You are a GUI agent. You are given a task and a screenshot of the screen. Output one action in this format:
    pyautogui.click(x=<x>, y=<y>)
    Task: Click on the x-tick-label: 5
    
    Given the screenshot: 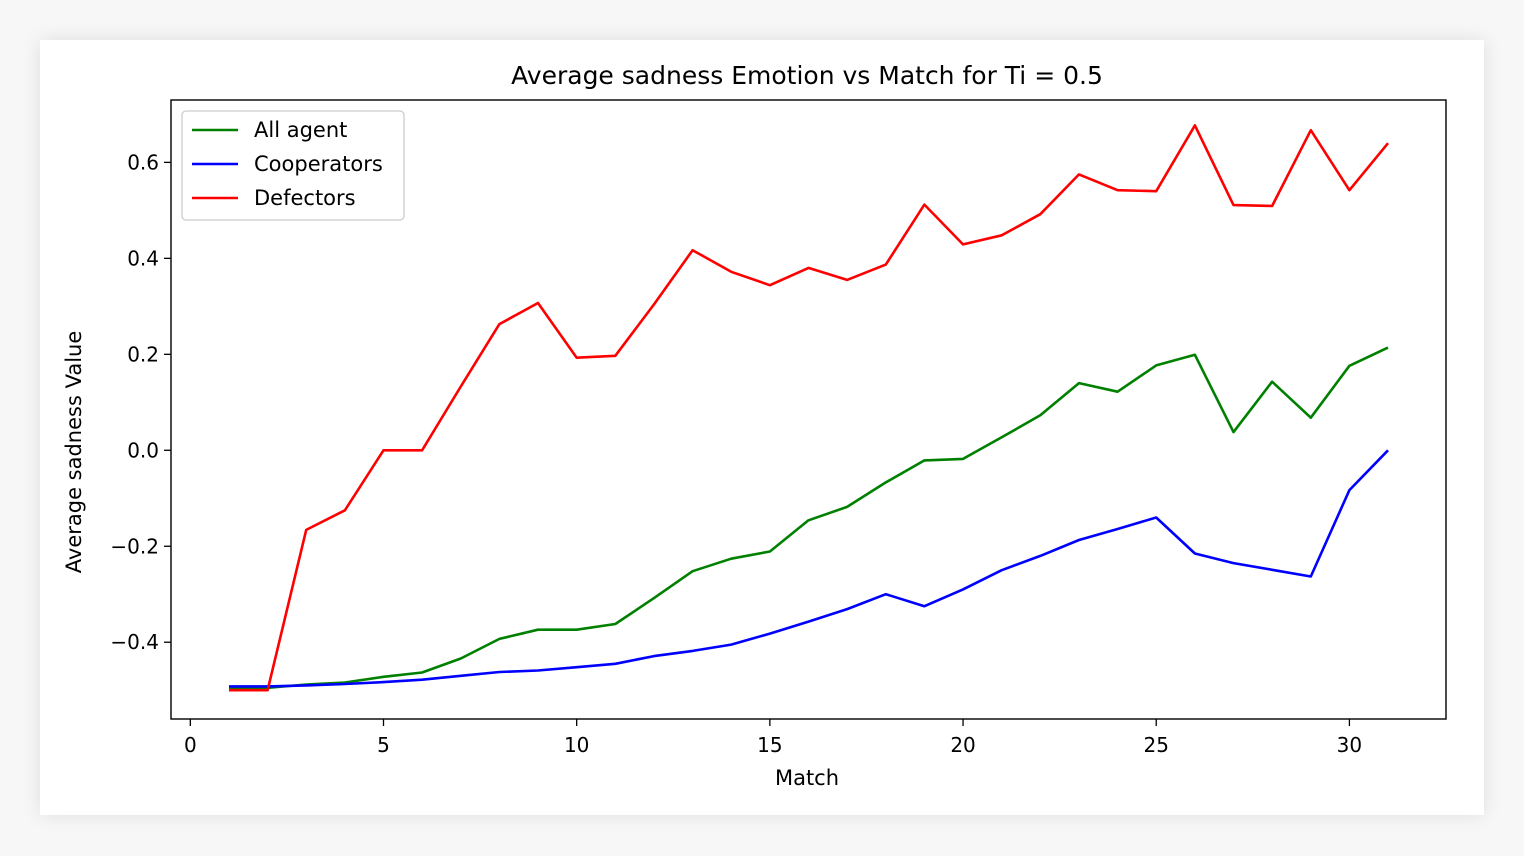 What is the action you would take?
    pyautogui.click(x=383, y=745)
    